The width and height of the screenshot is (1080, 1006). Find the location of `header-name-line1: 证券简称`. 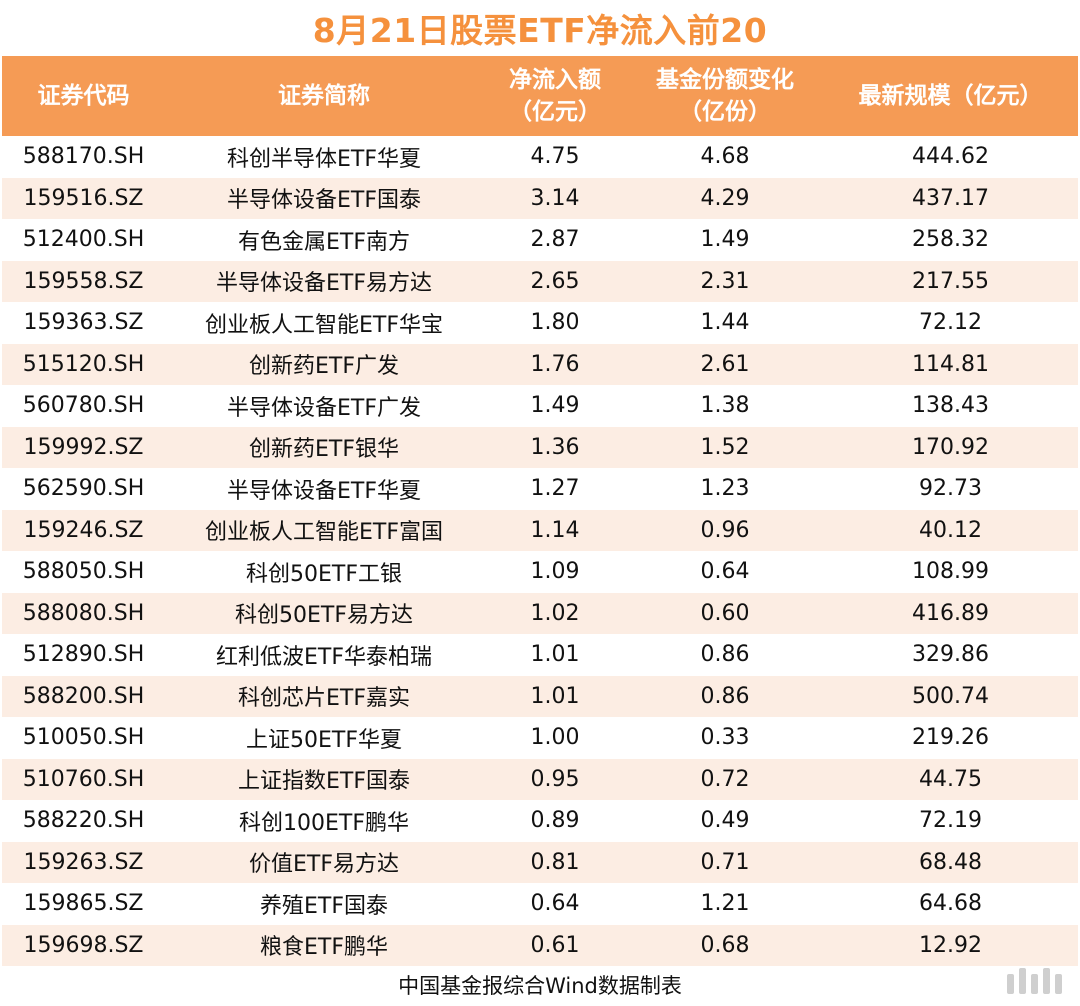

header-name-line1: 证券简称 is located at coordinates (324, 96).